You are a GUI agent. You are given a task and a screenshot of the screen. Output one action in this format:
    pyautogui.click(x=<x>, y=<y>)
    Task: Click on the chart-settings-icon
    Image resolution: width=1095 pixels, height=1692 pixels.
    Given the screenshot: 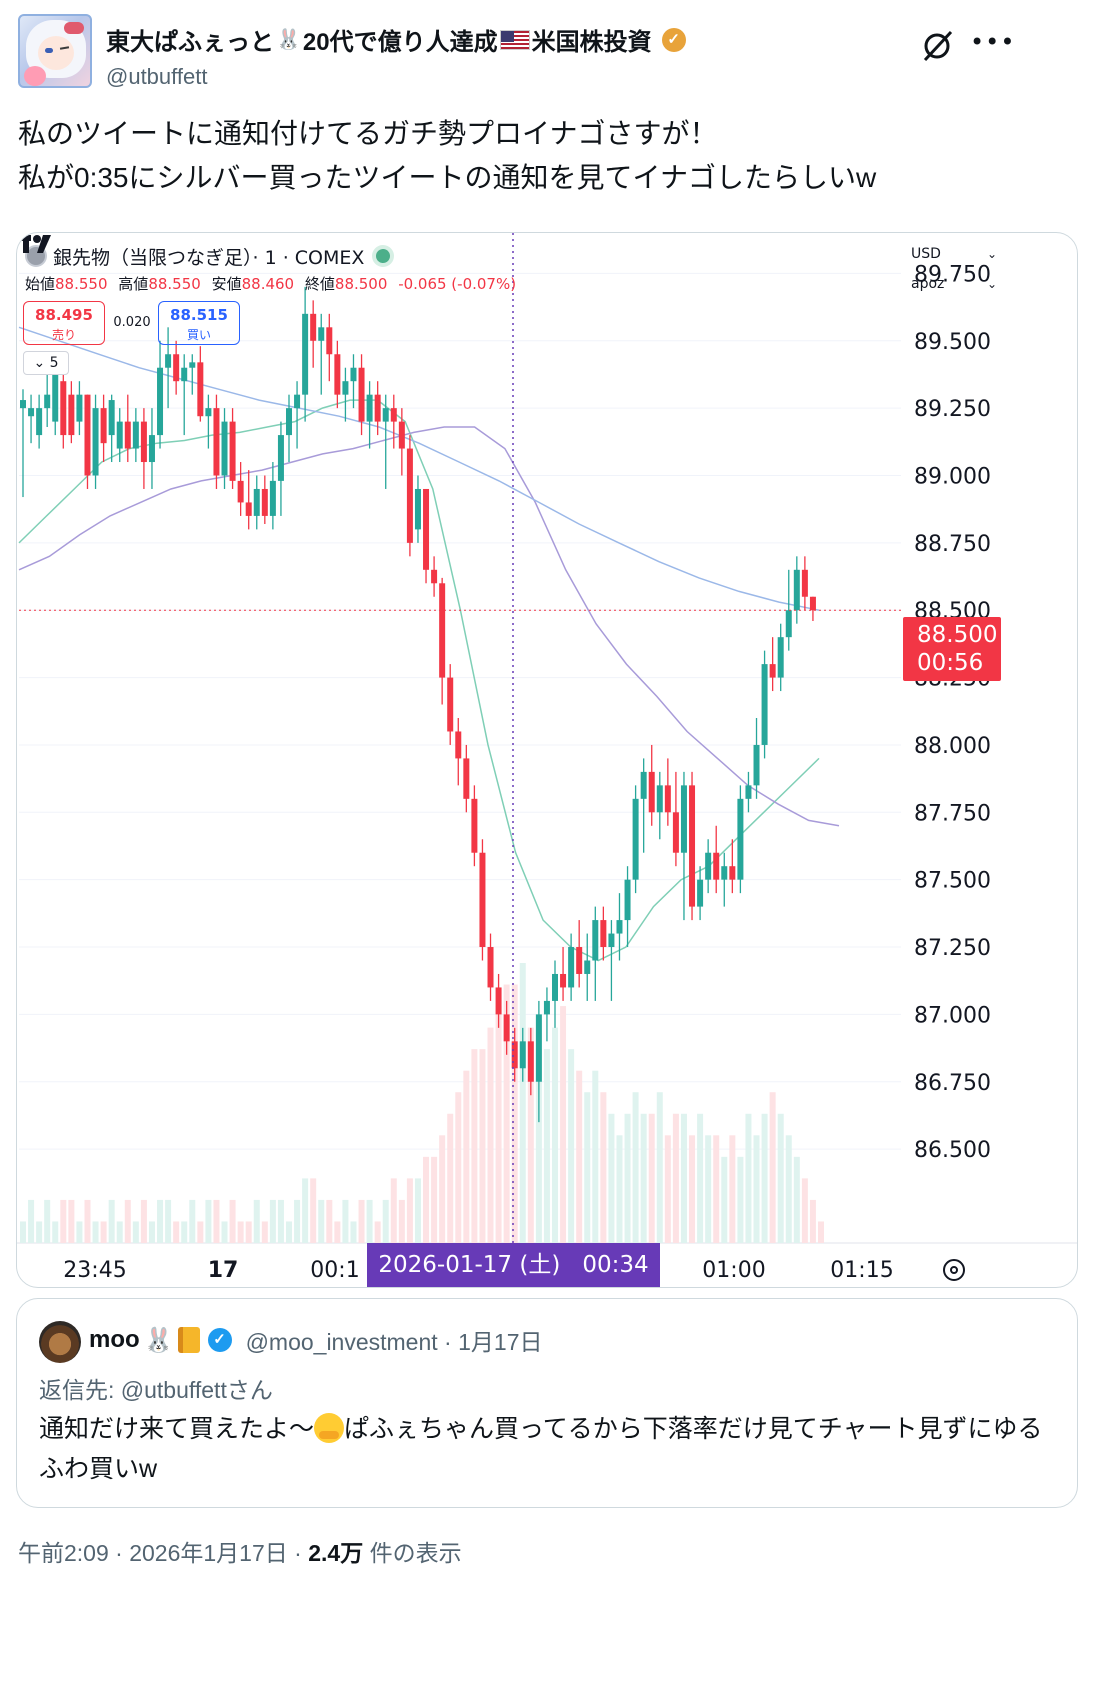 What is the action you would take?
    pyautogui.click(x=954, y=1270)
    